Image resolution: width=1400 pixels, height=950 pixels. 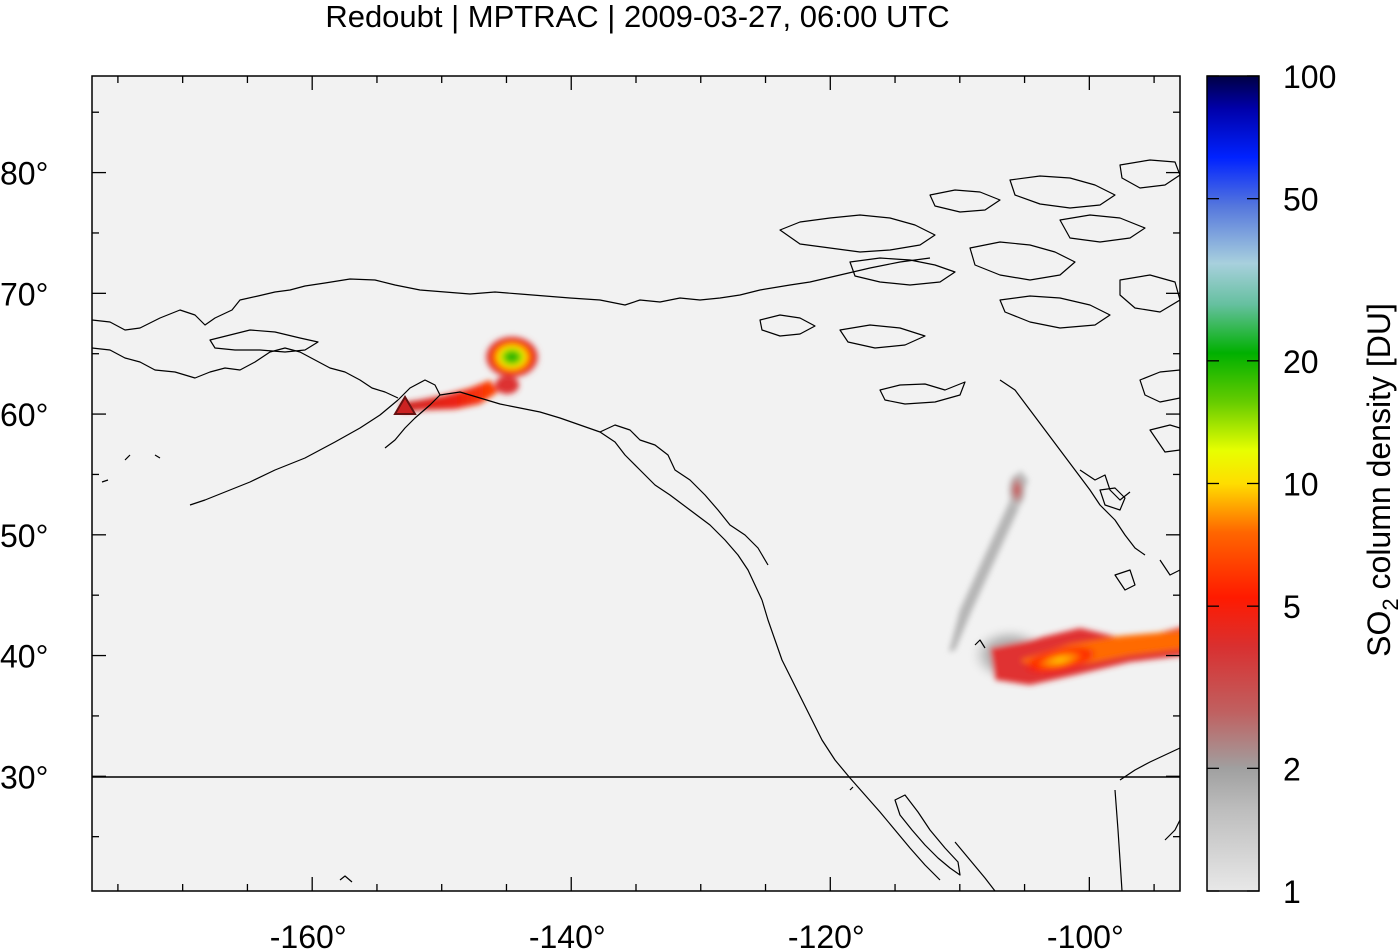 What do you see at coordinates (1301, 200) in the screenshot?
I see `colorbar-tick-label: 50` at bounding box center [1301, 200].